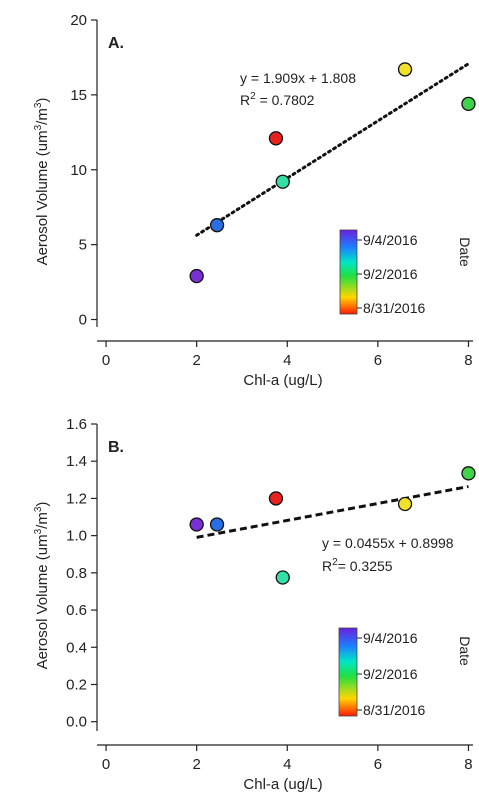 The width and height of the screenshot is (479, 805). Describe the element at coordinates (76, 573) in the screenshot. I see `y-tick-label: 0.8` at that location.